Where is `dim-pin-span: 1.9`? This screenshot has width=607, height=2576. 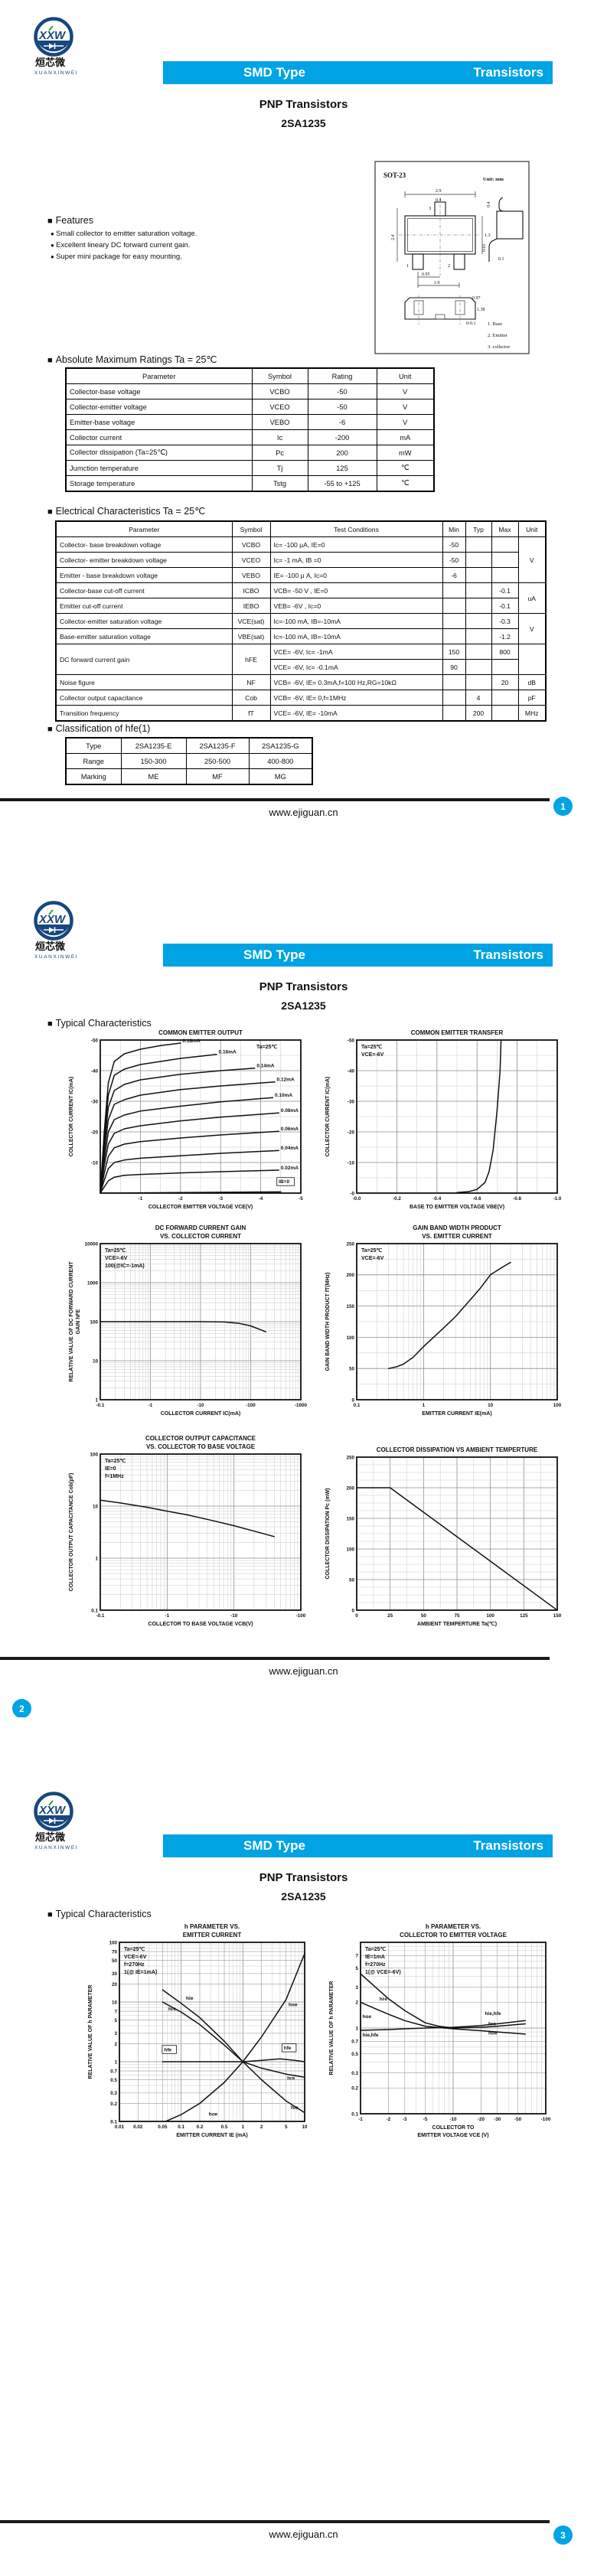 dim-pin-span: 1.9 is located at coordinates (437, 283).